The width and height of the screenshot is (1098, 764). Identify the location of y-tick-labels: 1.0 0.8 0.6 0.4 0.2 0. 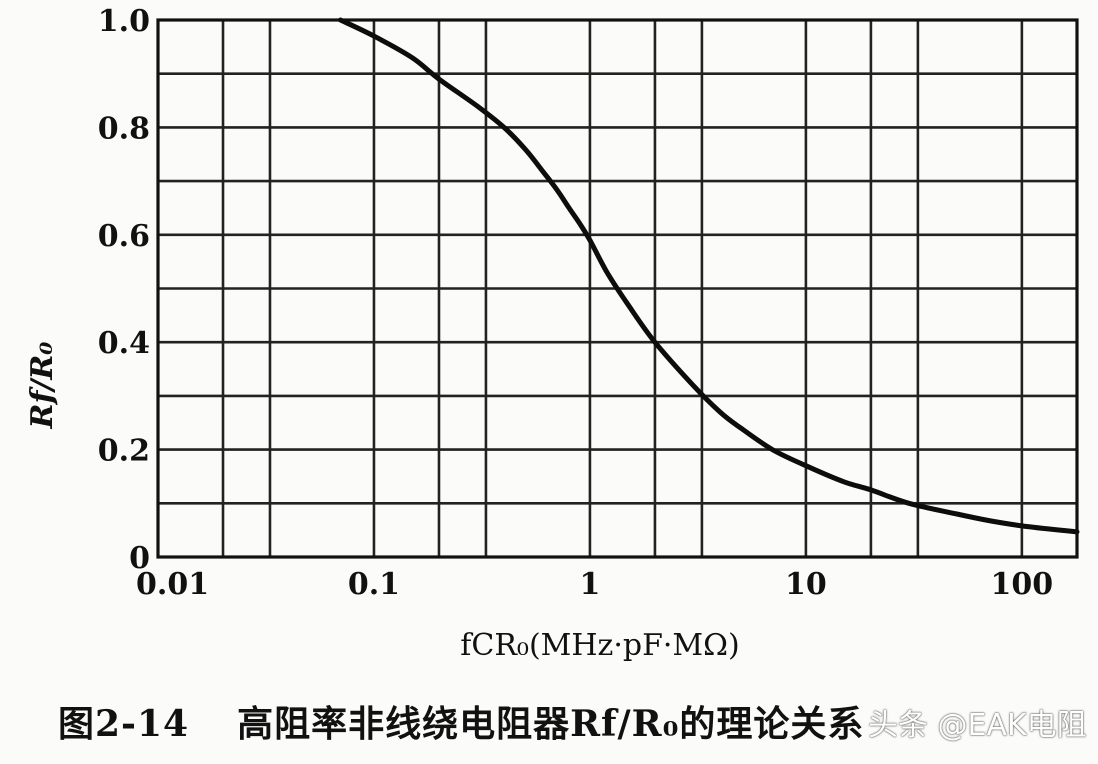
(124, 290).